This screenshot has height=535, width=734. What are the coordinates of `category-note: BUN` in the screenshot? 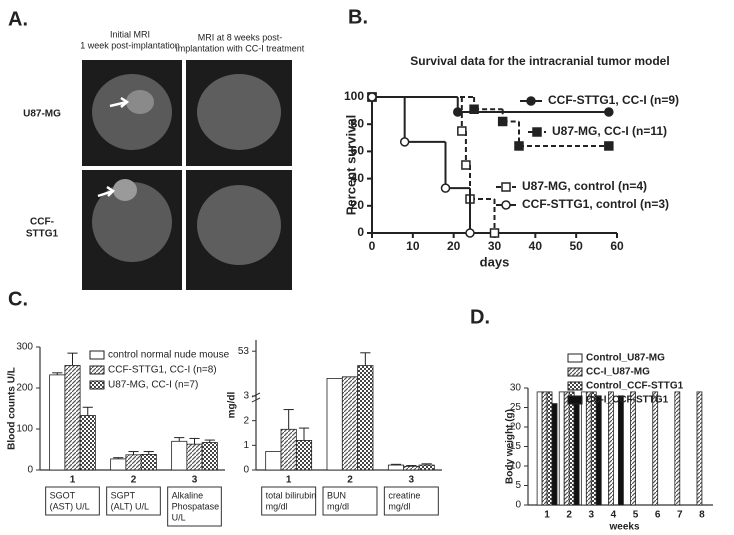 It's located at (336, 495).